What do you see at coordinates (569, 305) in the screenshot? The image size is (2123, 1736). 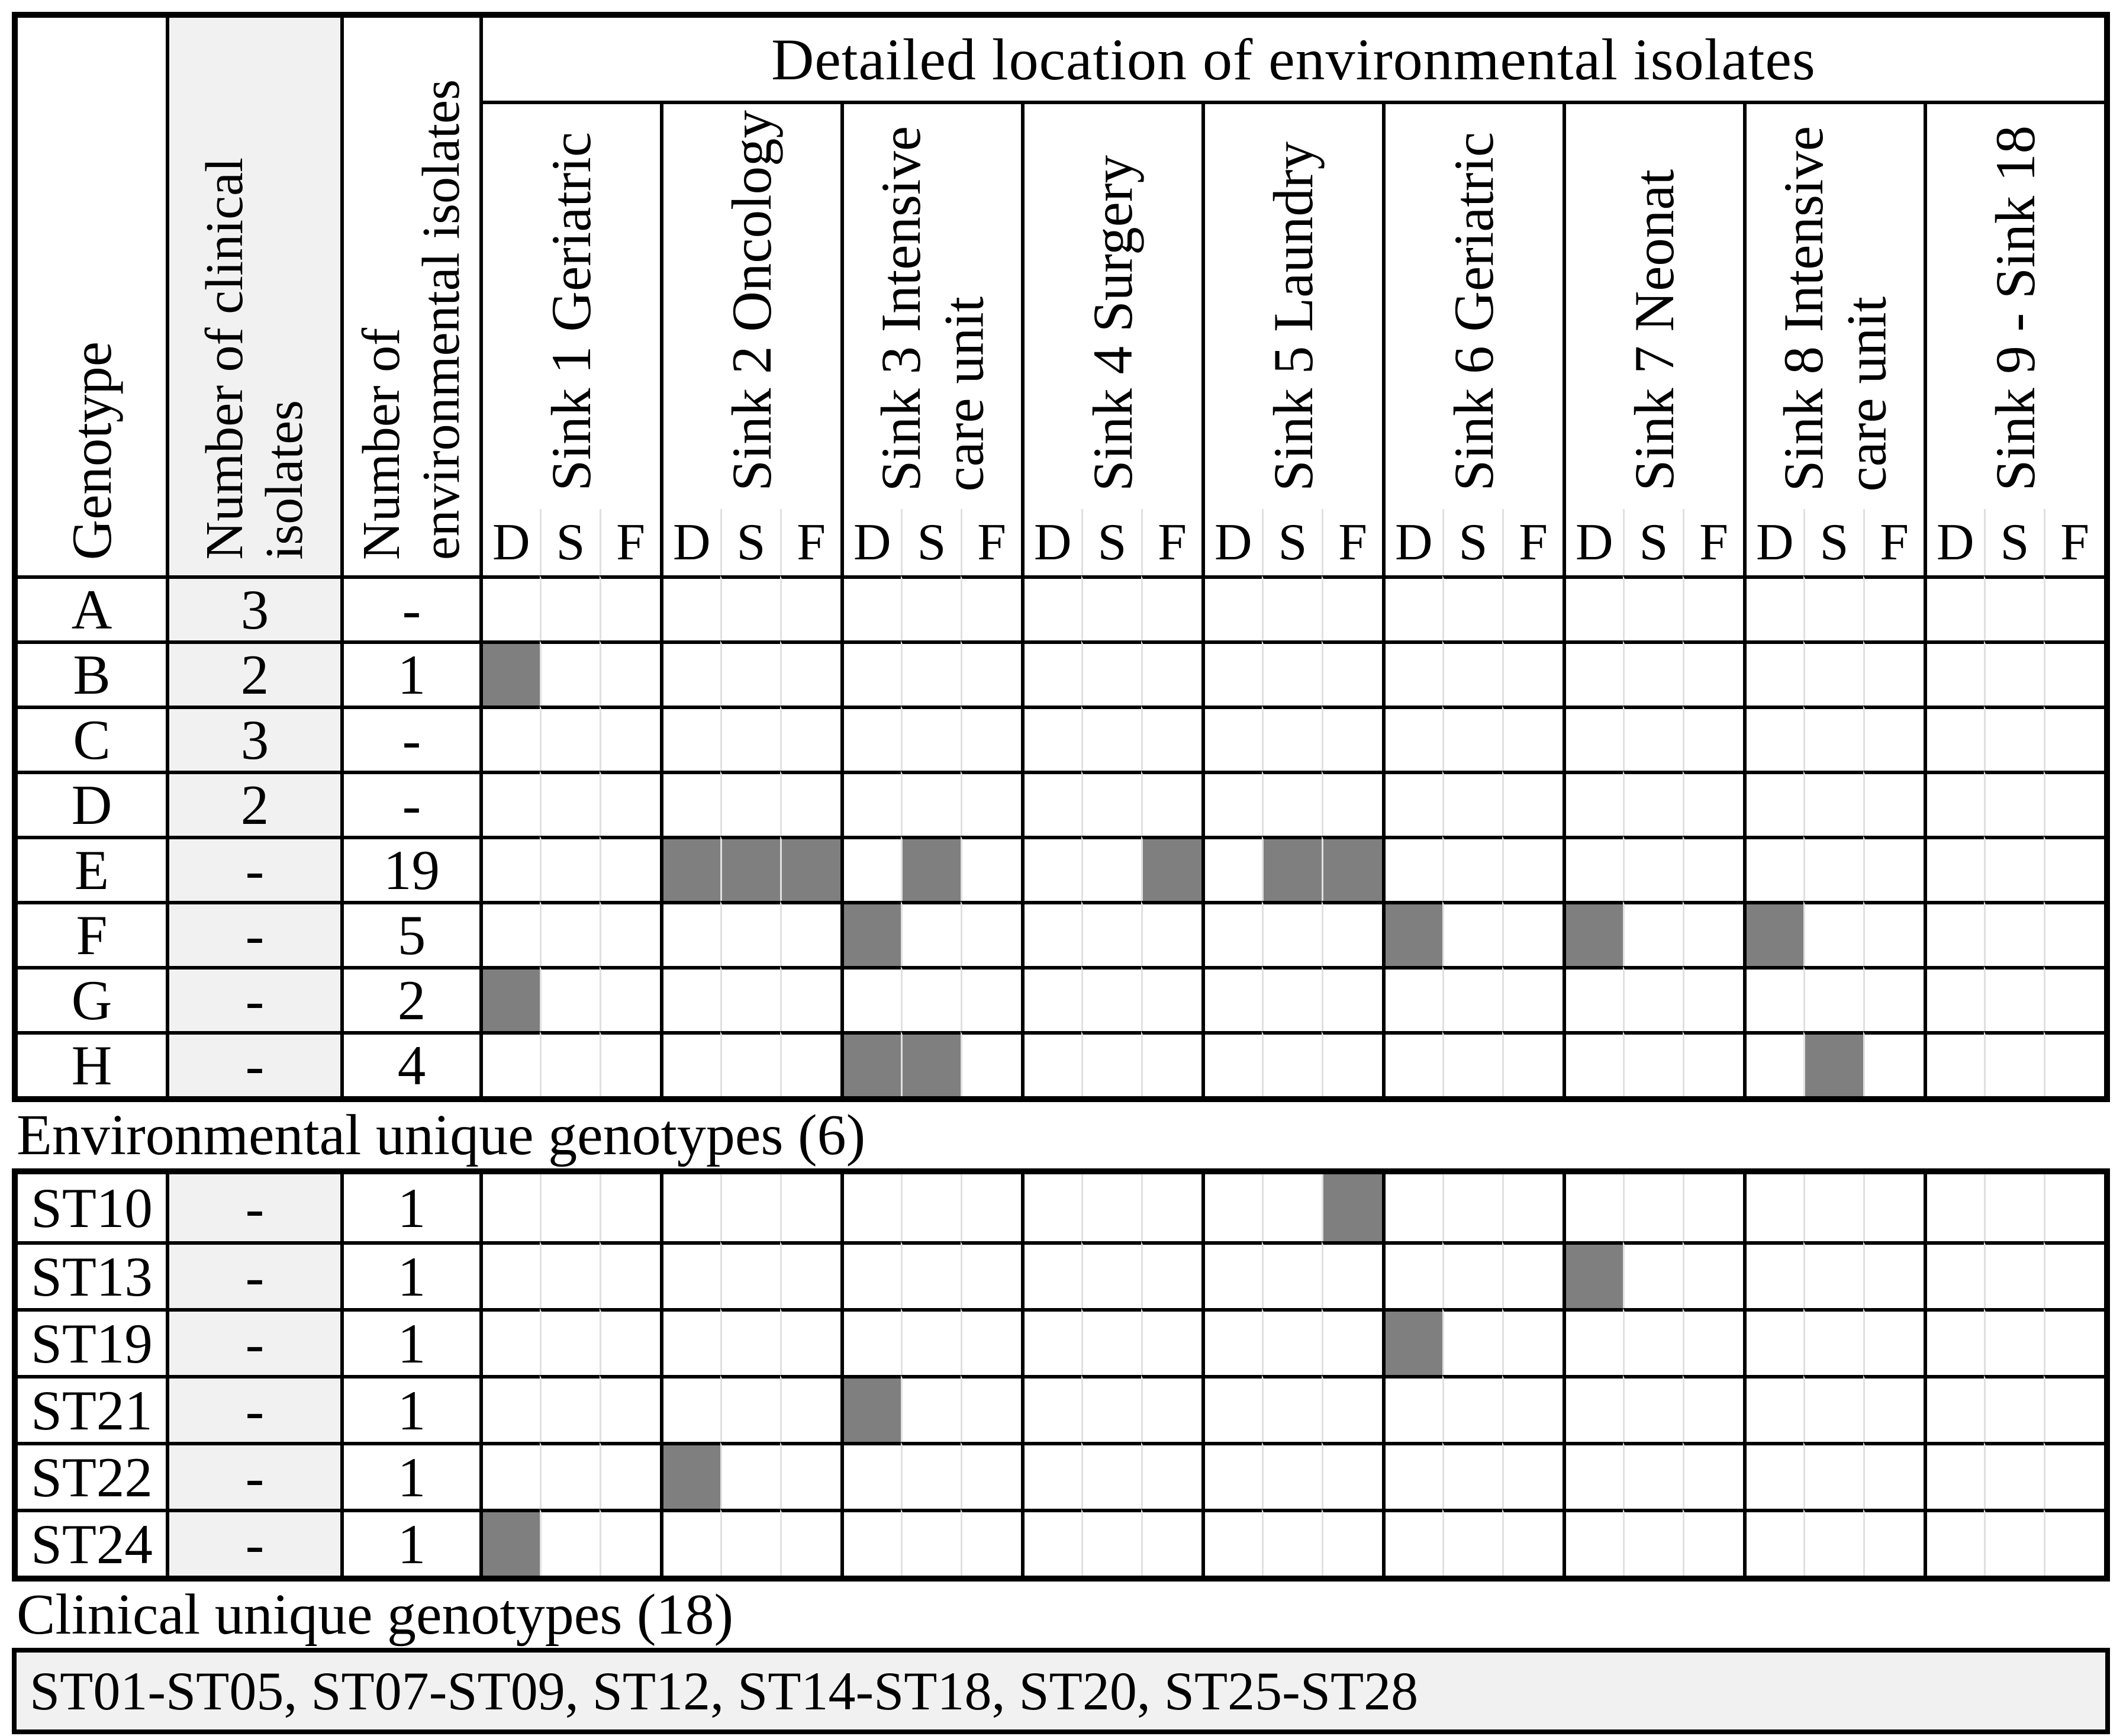 I see `sink-header: Sink 1 Geriatric` at bounding box center [569, 305].